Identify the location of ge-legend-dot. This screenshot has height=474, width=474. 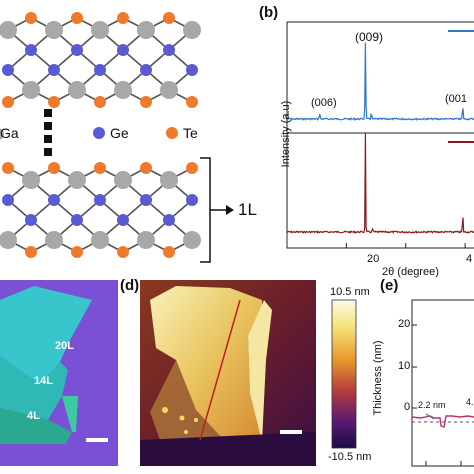
(99, 133).